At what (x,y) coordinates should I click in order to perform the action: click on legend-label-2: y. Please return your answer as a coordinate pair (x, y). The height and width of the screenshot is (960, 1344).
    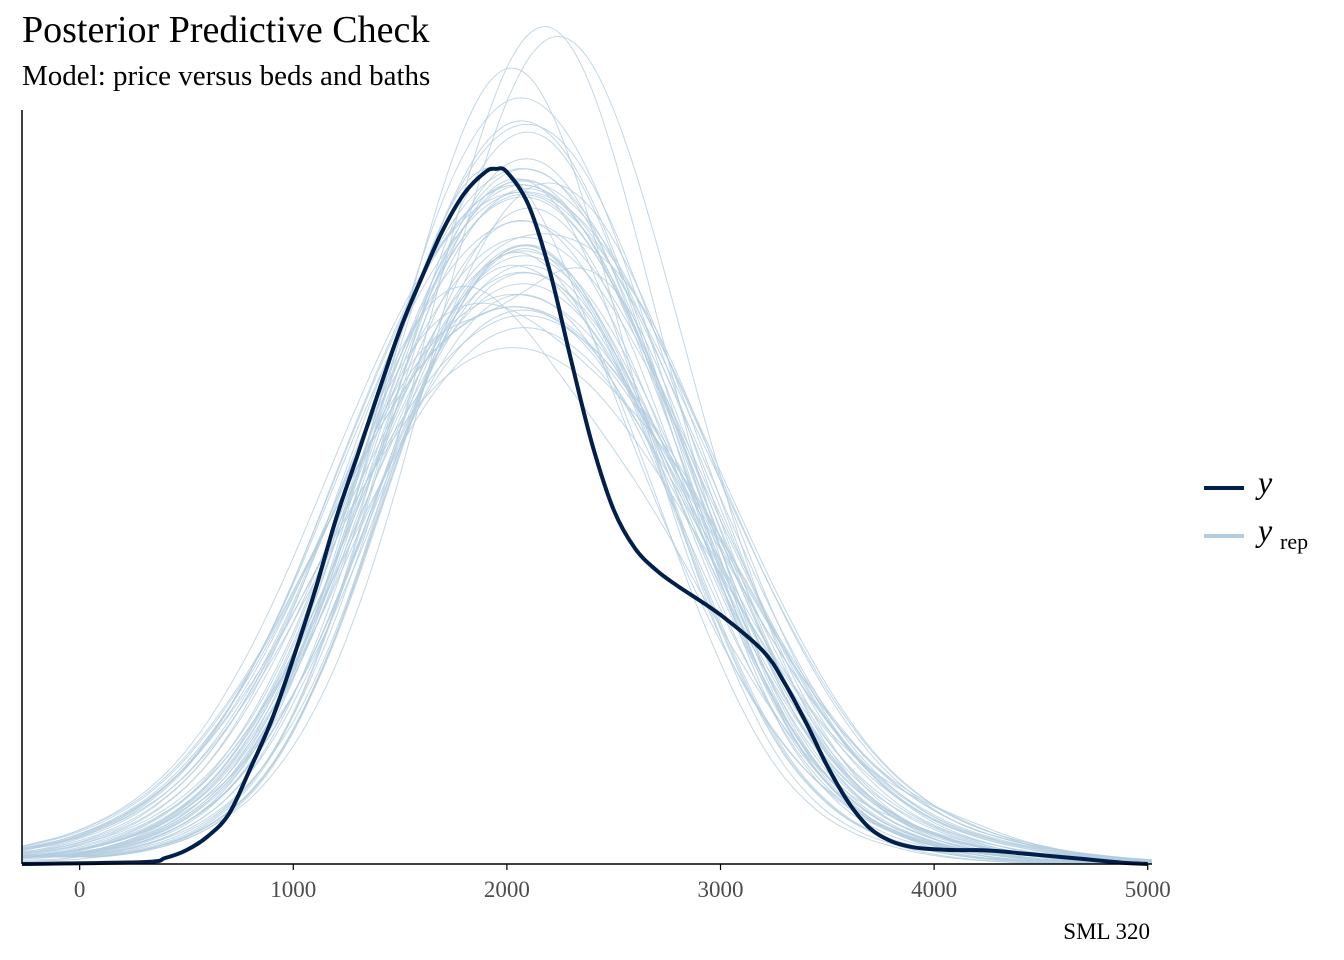
    Looking at the image, I should click on (1264, 530).